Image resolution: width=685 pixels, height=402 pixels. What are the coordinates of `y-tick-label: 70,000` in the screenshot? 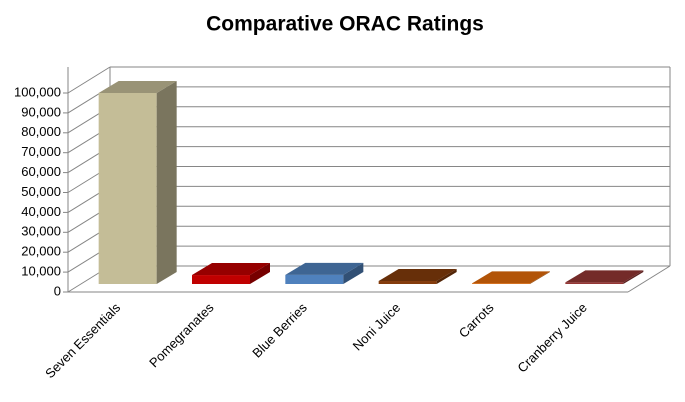 It's located at (41, 151).